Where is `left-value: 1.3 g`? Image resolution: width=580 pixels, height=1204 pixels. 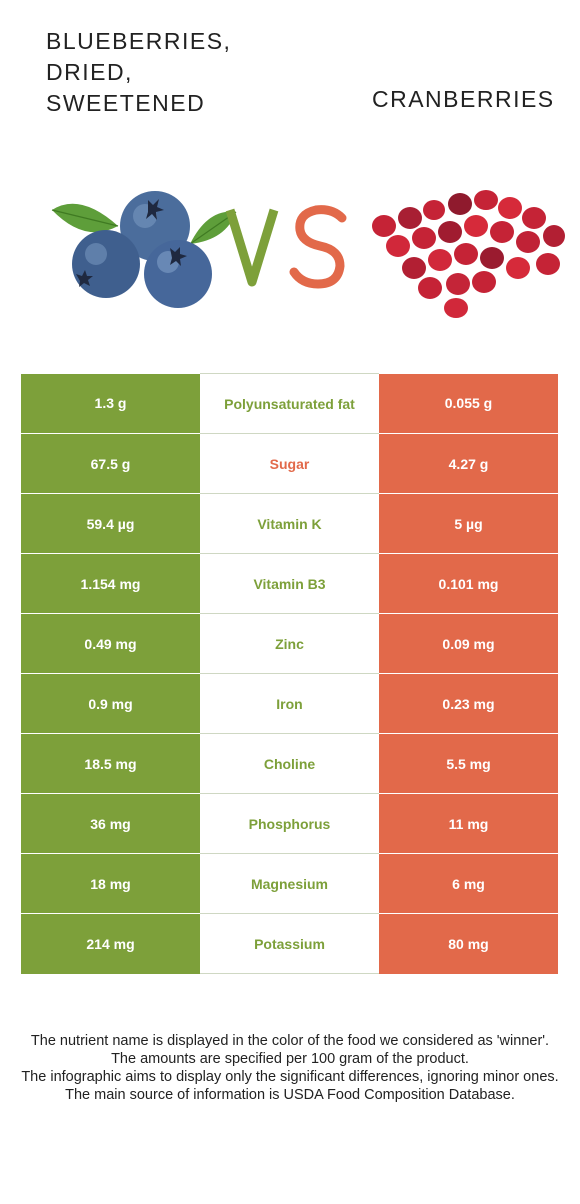 left-value: 1.3 g is located at coordinates (110, 403).